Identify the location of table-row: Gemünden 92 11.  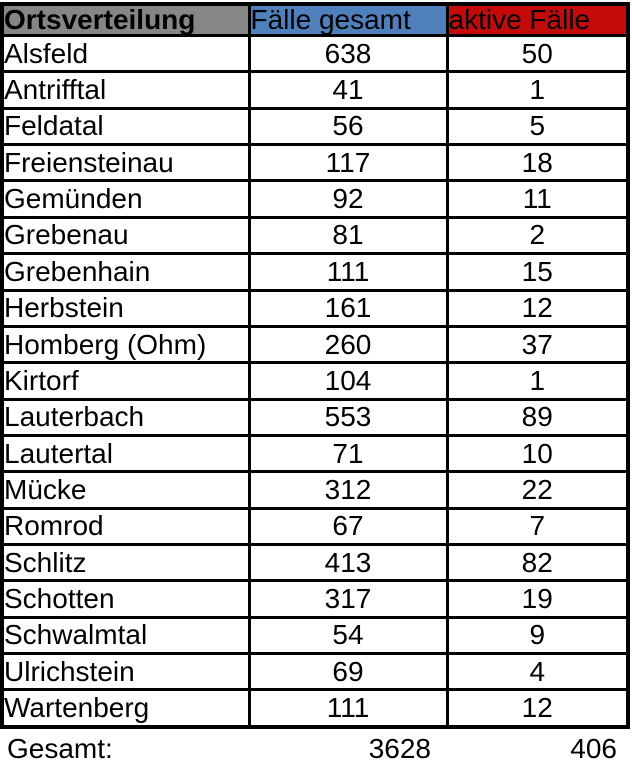
(315, 199).